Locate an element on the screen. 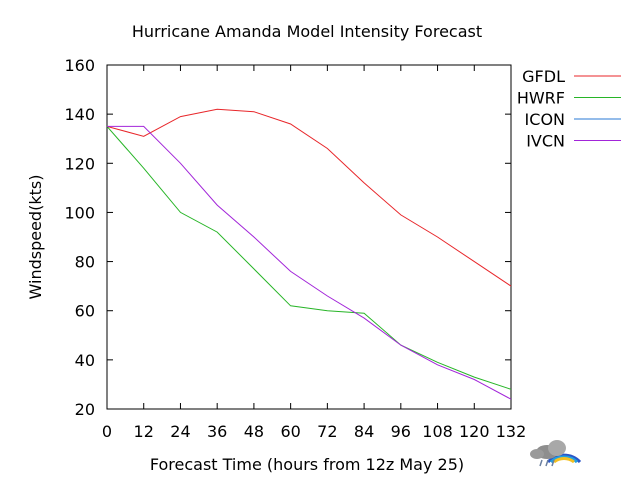  weather-cloud-rainbow-icon is located at coordinates (556, 453).